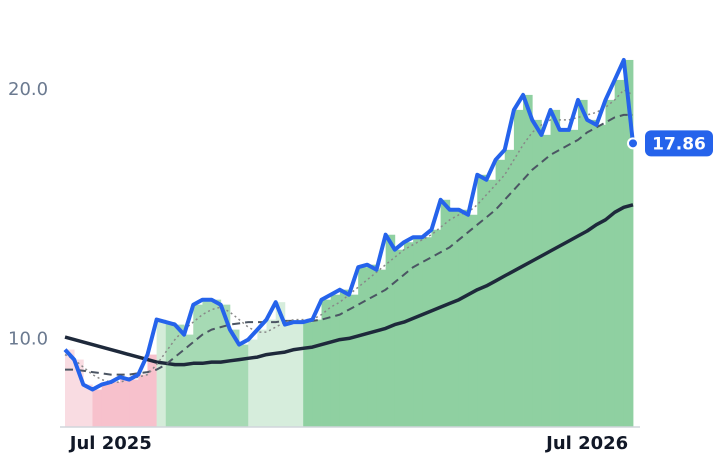 This screenshot has height=464, width=718. I want to click on y-tick-label: 10.0, so click(28, 339).